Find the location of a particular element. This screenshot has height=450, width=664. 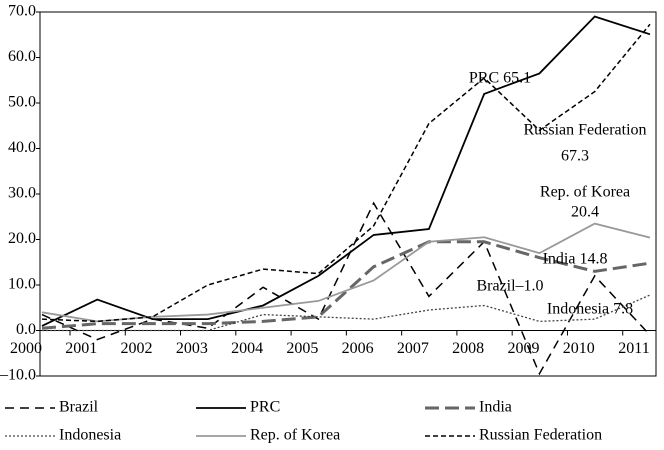

x-tick-label: 2006 is located at coordinates (358, 348).